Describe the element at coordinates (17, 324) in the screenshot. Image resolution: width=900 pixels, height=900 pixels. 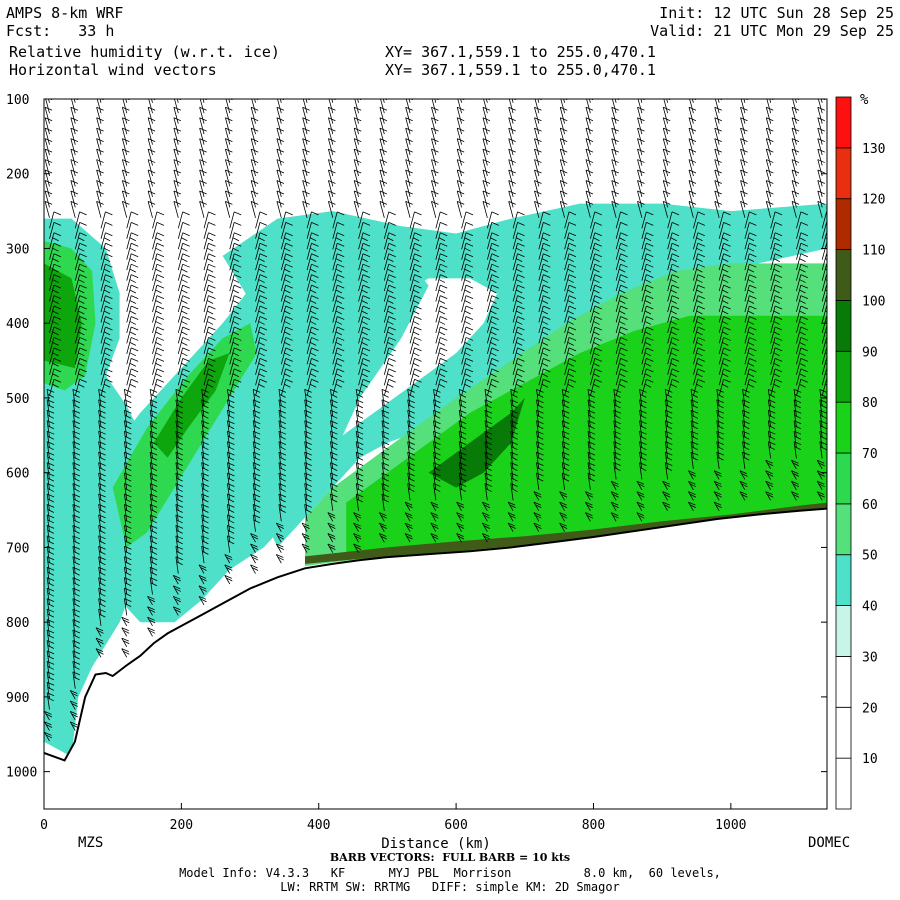
I see `y-tick-label: 400` at that location.